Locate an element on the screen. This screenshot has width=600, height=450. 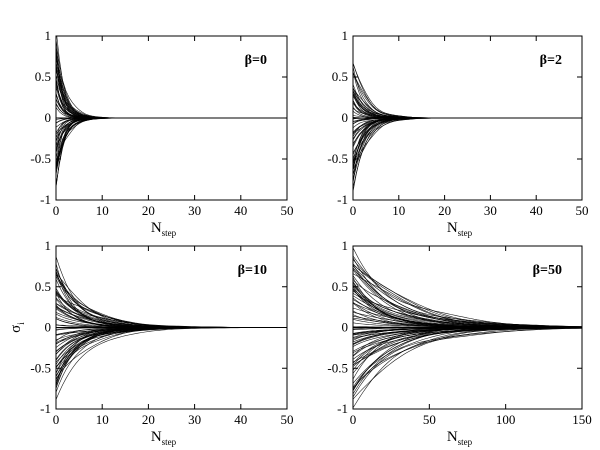
beta-annotation: β=2 is located at coordinates (551, 60).